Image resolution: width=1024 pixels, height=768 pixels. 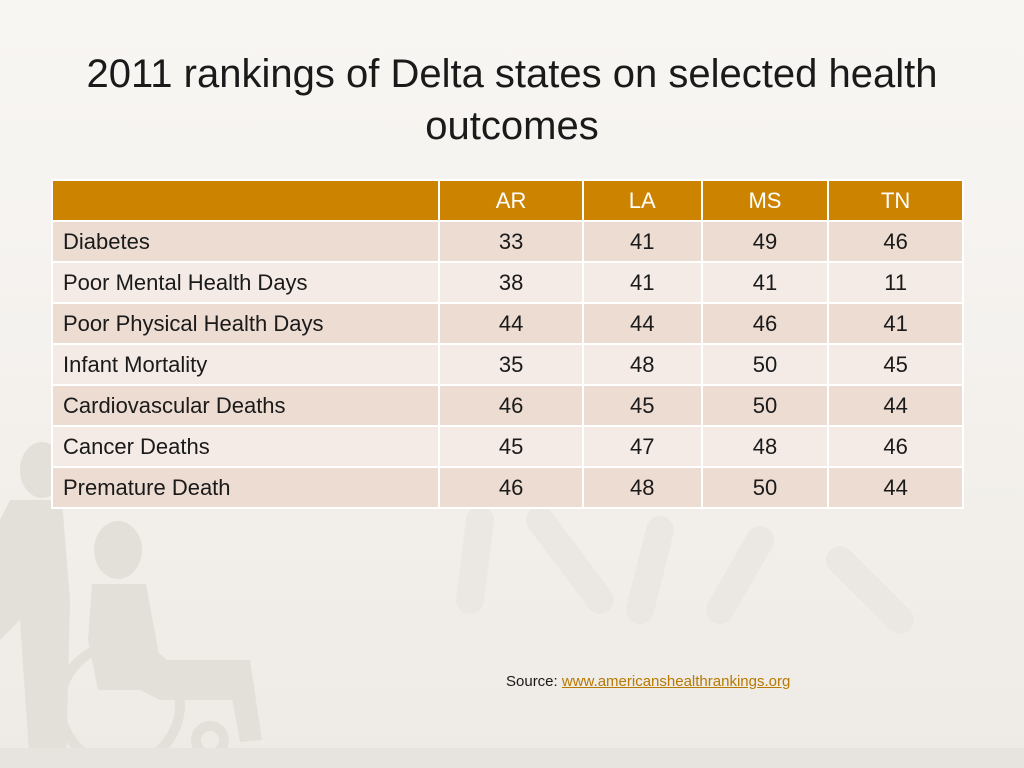 What do you see at coordinates (765, 241) in the screenshot?
I see `table-cell: 49` at bounding box center [765, 241].